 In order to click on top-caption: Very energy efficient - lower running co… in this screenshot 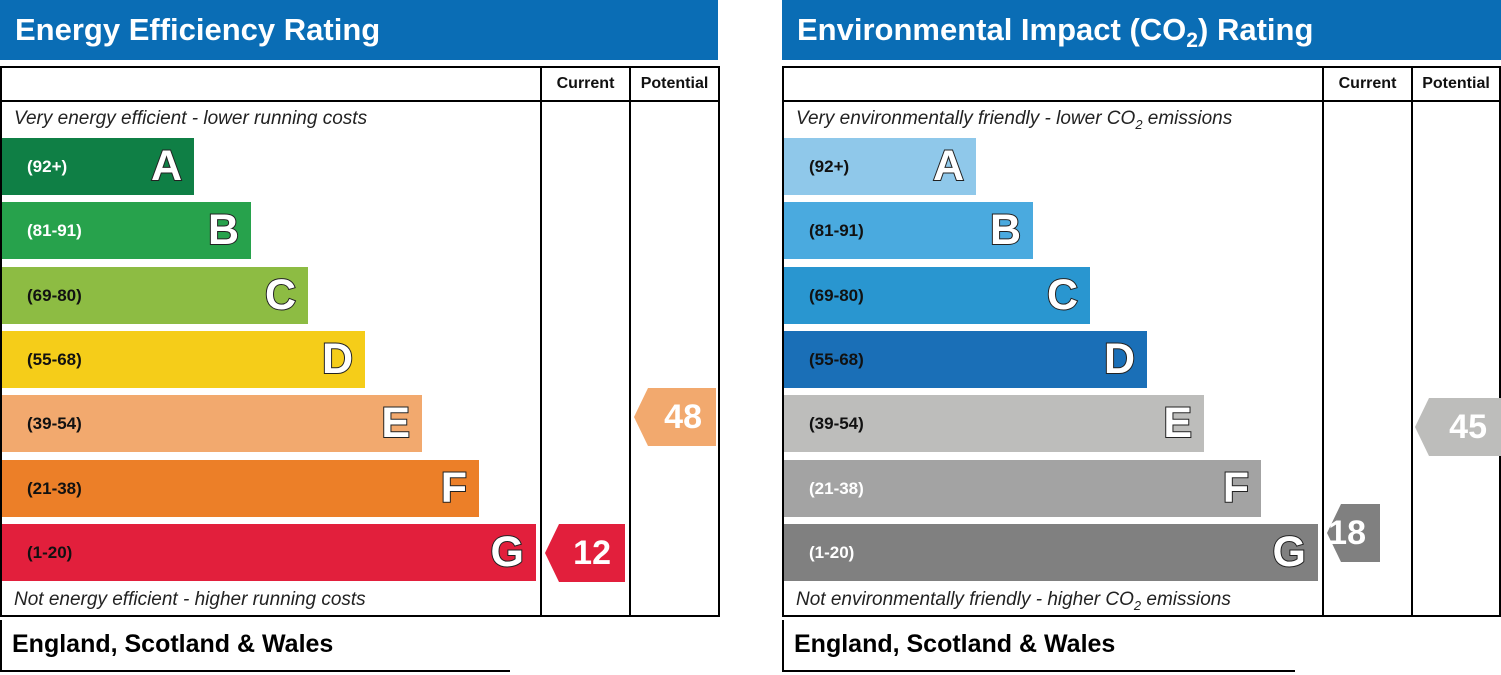, I will do `click(191, 118)`.